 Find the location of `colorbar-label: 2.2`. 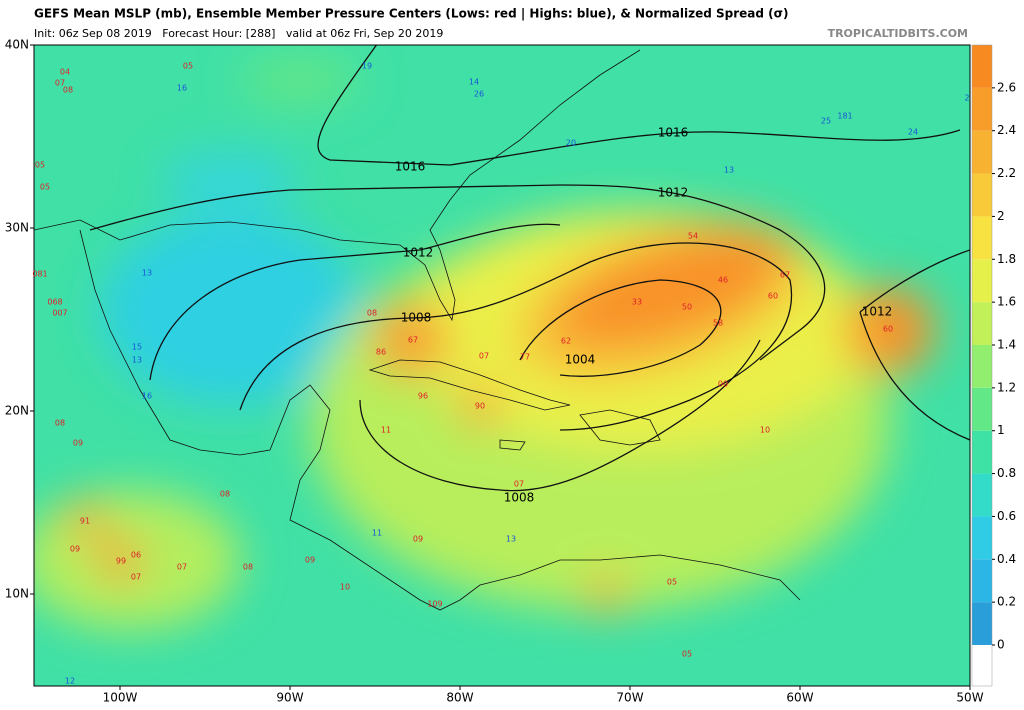

colorbar-label: 2.2 is located at coordinates (1006, 173).